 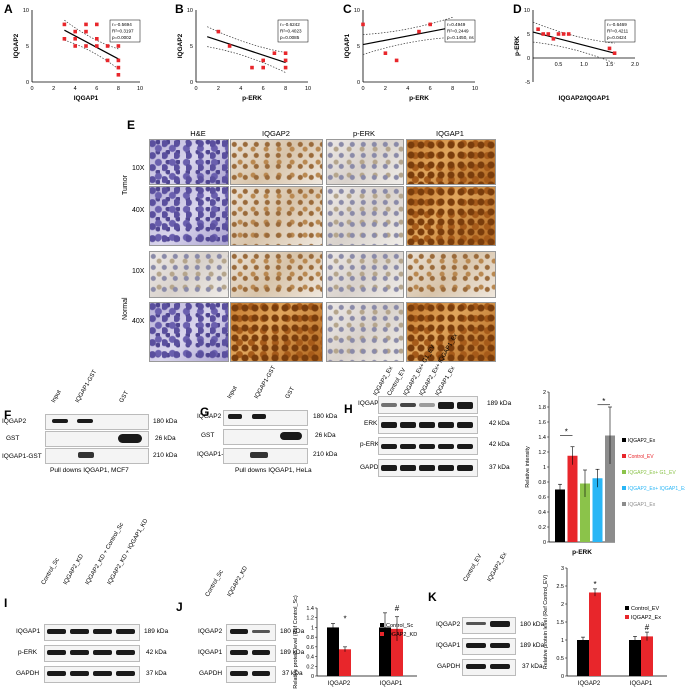 I want to click on legend-label: IQGAP1_Ex, so click(x=642, y=505).